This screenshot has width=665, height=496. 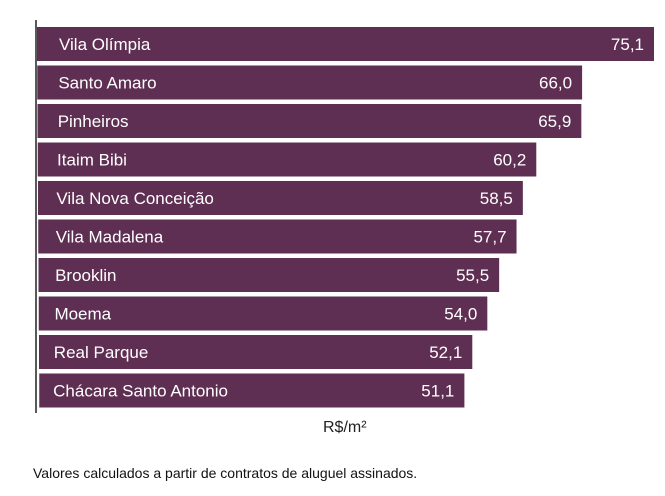 What do you see at coordinates (555, 83) in the screenshot?
I see `bar-value-label: 66,0` at bounding box center [555, 83].